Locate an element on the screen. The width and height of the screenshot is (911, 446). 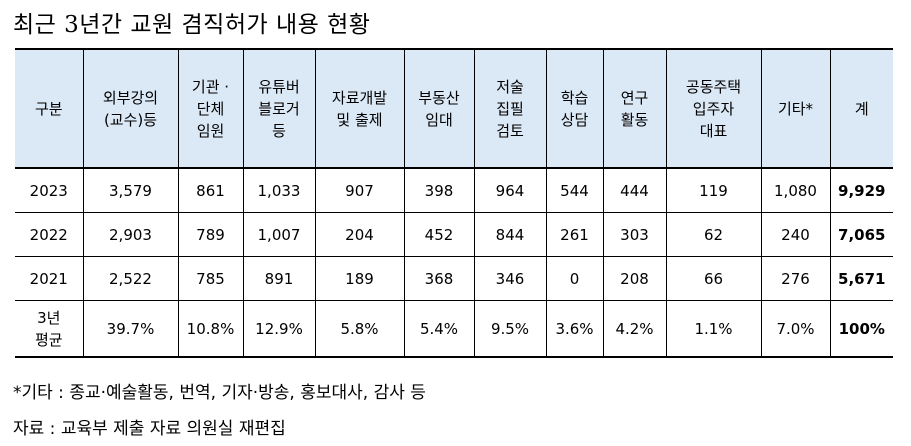
table-cell: 66 is located at coordinates (713, 278).